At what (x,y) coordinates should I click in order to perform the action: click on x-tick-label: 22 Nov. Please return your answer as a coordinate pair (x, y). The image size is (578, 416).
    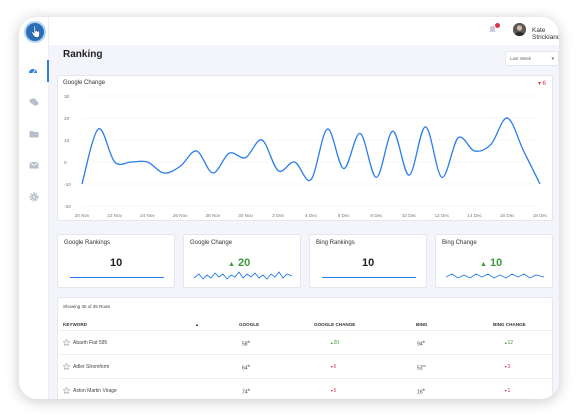
    Looking at the image, I should click on (114, 215).